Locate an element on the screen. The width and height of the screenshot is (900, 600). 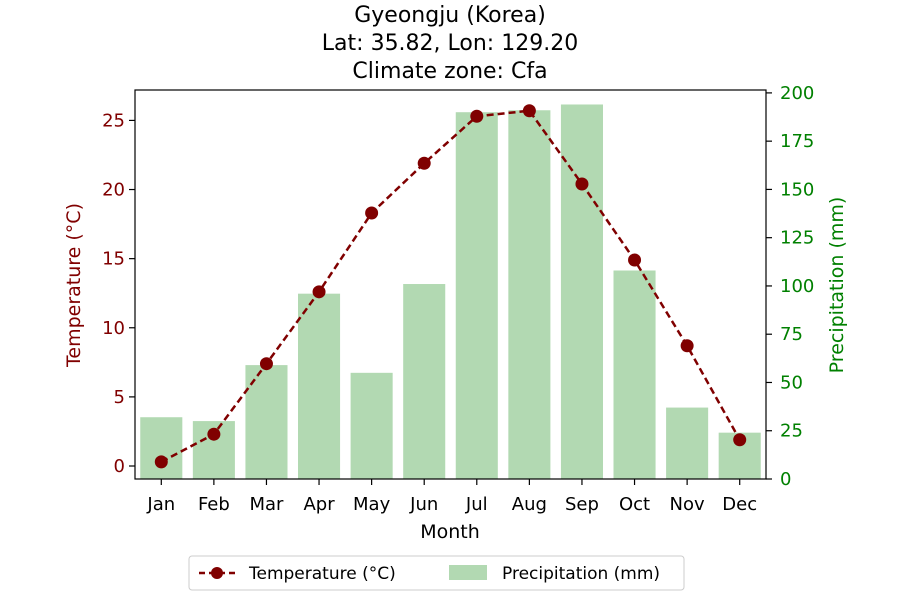
left-tick-label: 25 is located at coordinates (113, 120).